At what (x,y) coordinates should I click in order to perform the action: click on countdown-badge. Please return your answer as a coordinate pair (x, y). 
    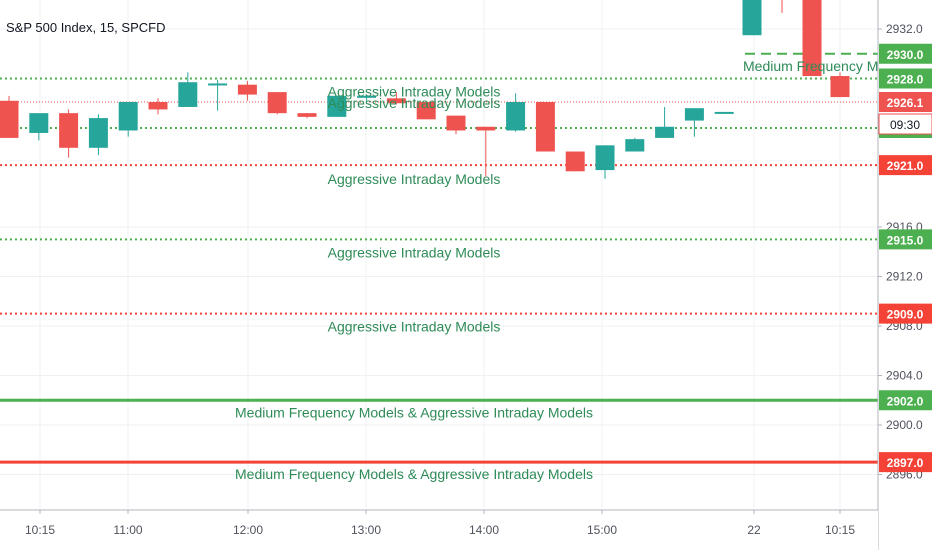
    Looking at the image, I should click on (905, 124).